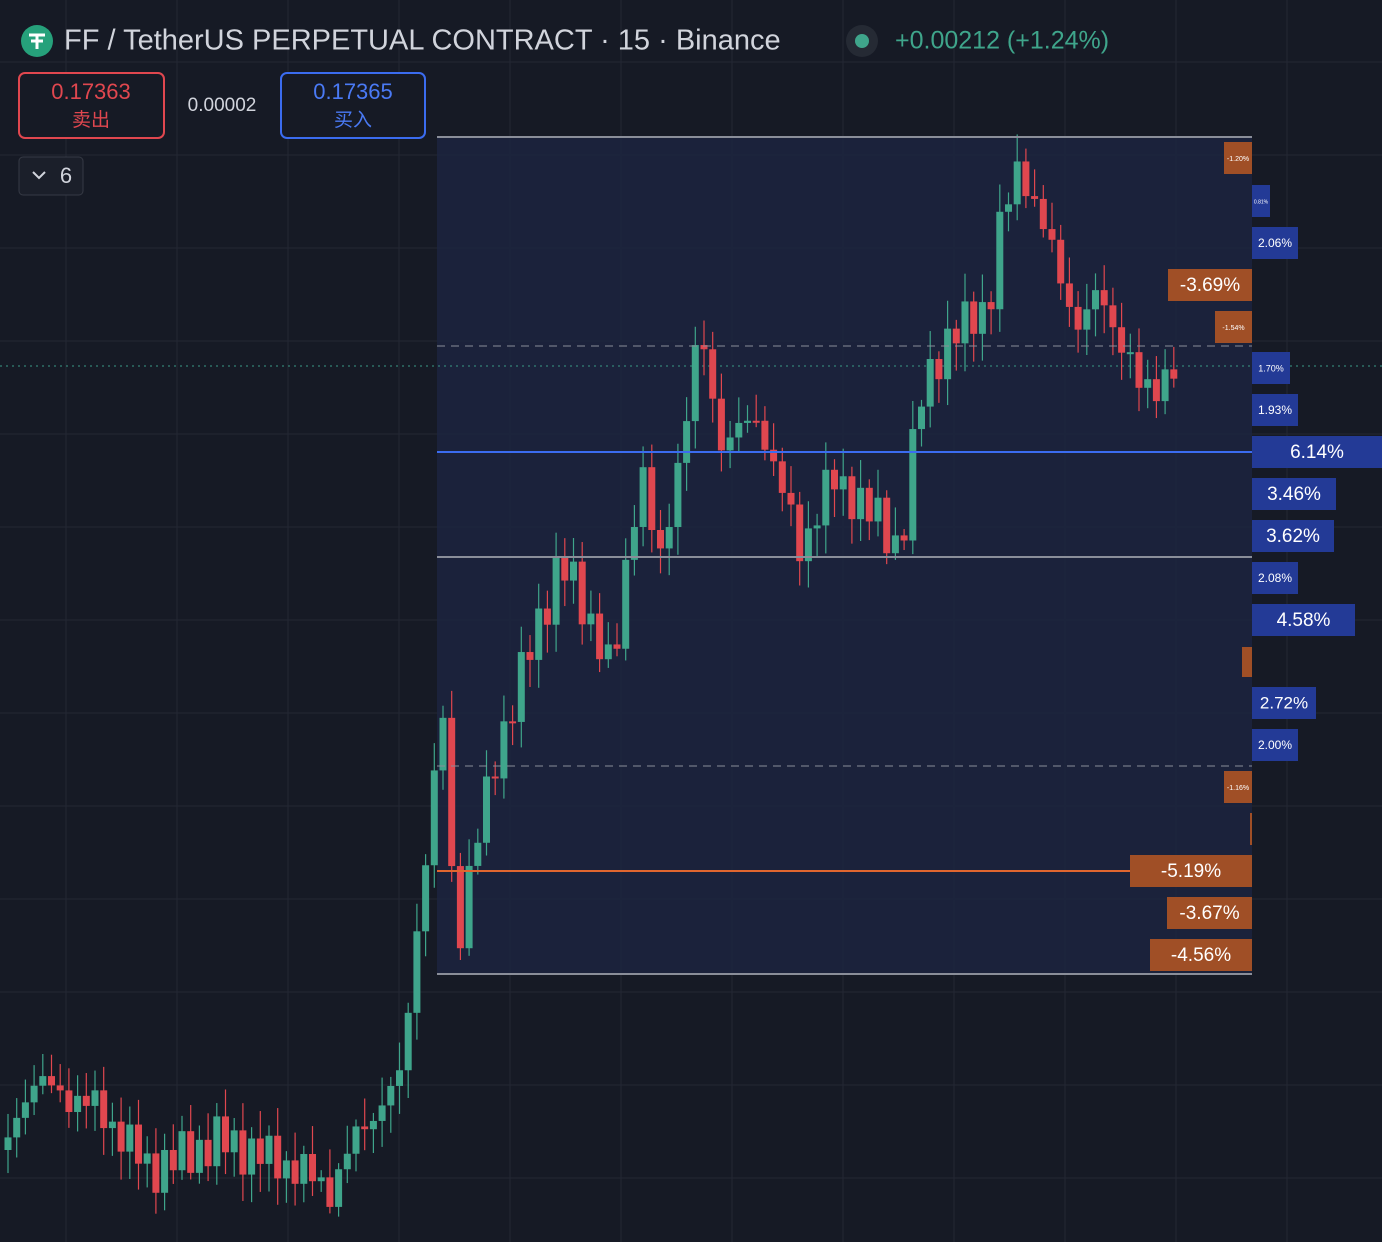  What do you see at coordinates (1275, 410) in the screenshot?
I see `percent-label: 1.93%` at bounding box center [1275, 410].